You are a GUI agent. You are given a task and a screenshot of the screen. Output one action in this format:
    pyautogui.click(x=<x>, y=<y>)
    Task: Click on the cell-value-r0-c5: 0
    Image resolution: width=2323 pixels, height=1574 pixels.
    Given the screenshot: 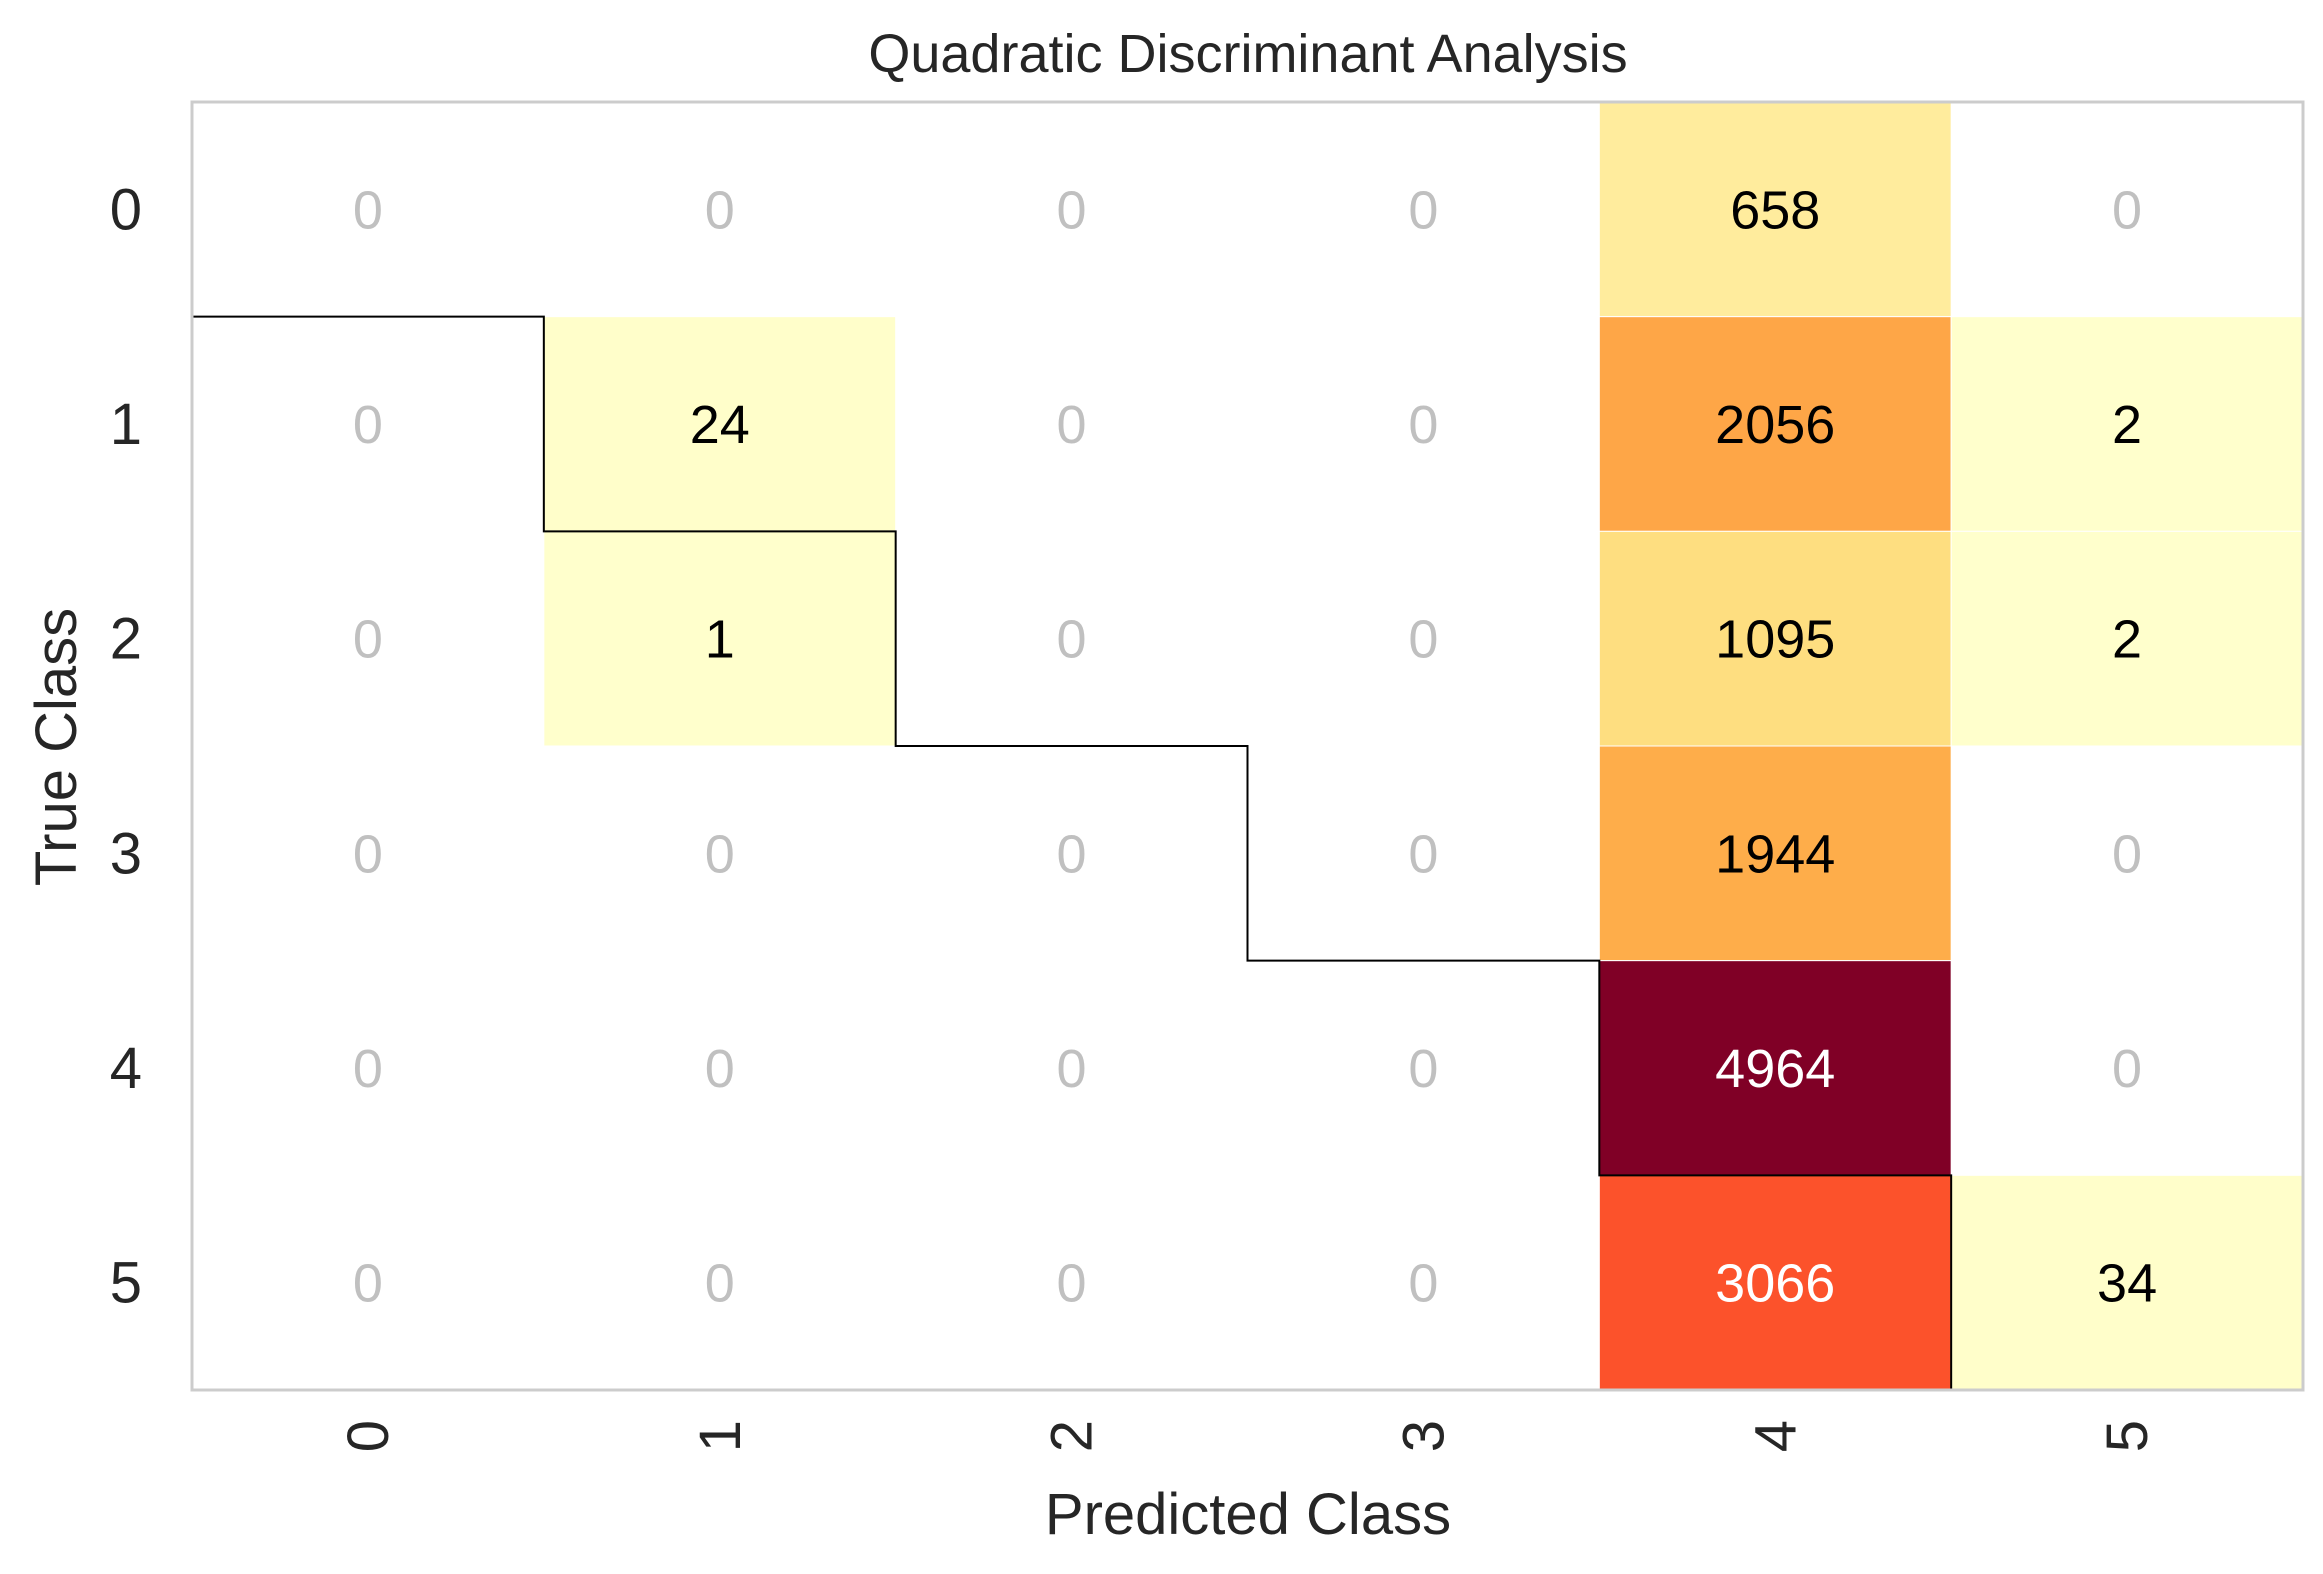 What is the action you would take?
    pyautogui.click(x=2127, y=210)
    